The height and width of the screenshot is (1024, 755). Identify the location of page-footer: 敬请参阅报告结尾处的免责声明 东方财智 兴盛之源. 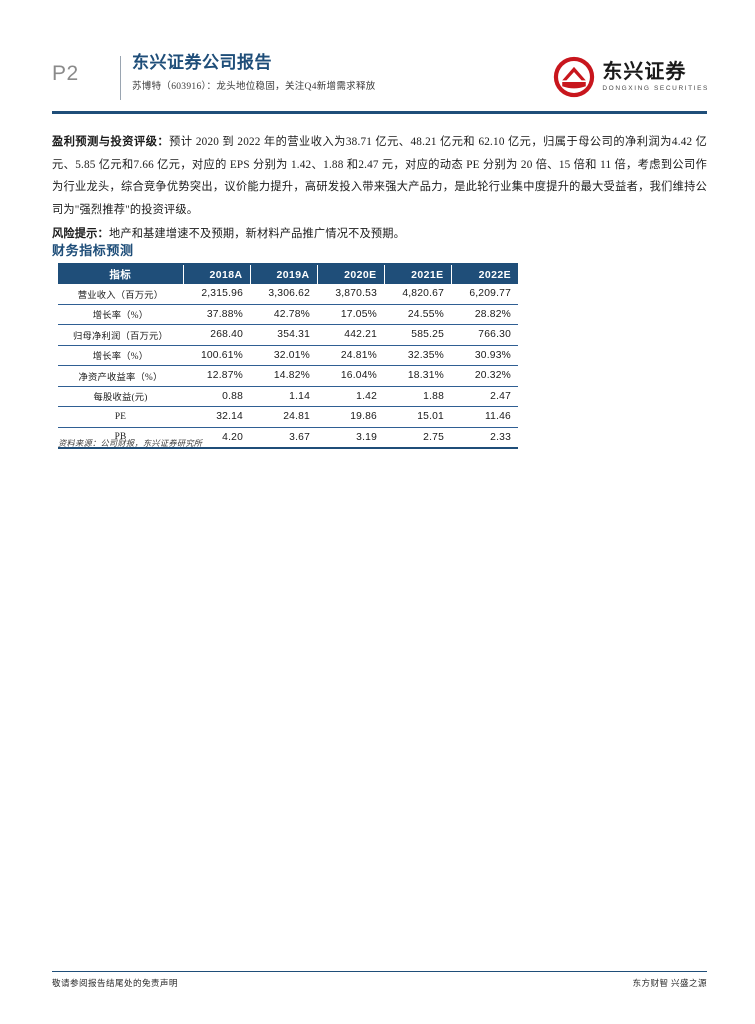
(379, 983).